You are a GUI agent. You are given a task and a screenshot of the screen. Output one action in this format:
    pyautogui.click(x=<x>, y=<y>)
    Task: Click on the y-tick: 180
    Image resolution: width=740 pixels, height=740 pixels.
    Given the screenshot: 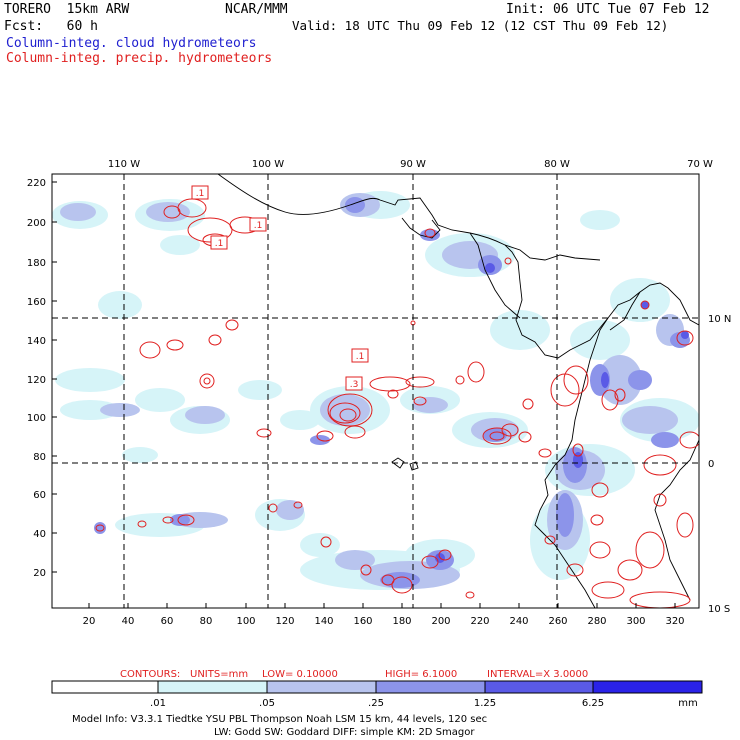 What is the action you would take?
    pyautogui.click(x=36, y=263)
    